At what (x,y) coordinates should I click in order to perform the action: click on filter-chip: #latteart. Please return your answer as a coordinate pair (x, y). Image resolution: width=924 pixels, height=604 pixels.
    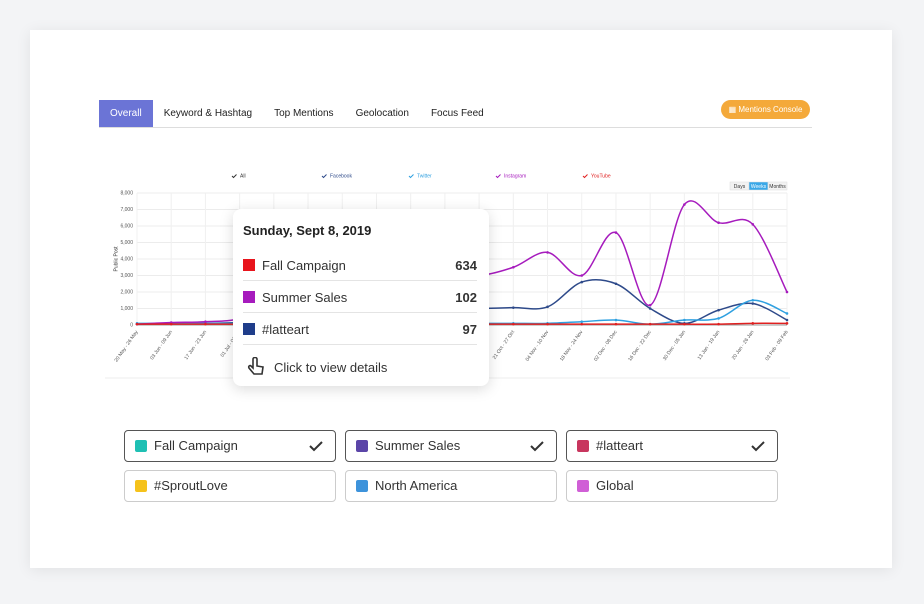
    Looking at the image, I should click on (672, 446).